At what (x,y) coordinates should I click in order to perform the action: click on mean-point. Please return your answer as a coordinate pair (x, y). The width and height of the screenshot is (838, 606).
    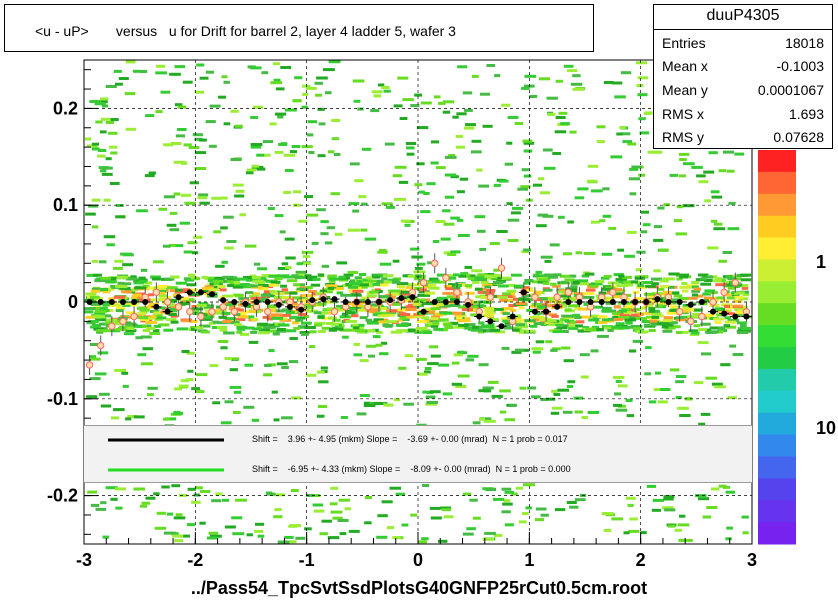
    Looking at the image, I should click on (379, 302).